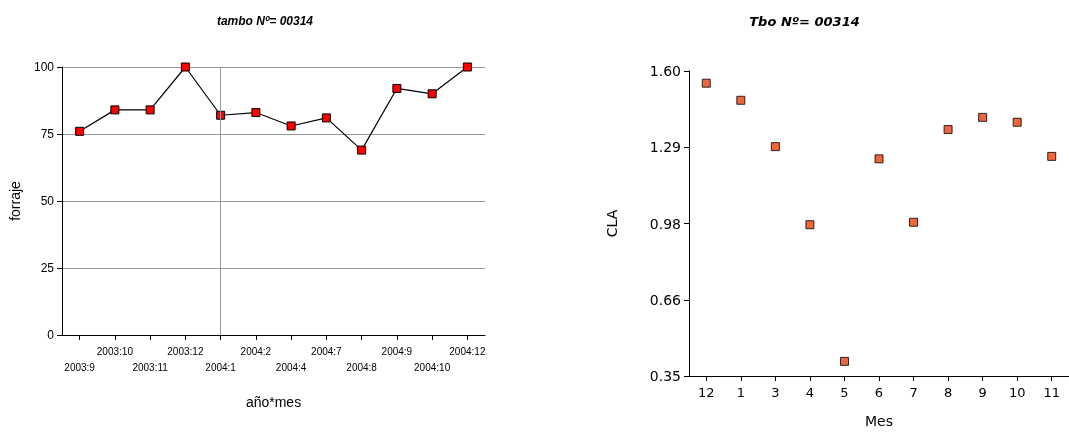 The image size is (1069, 442). I want to click on y-tick-label: 100, so click(44, 67).